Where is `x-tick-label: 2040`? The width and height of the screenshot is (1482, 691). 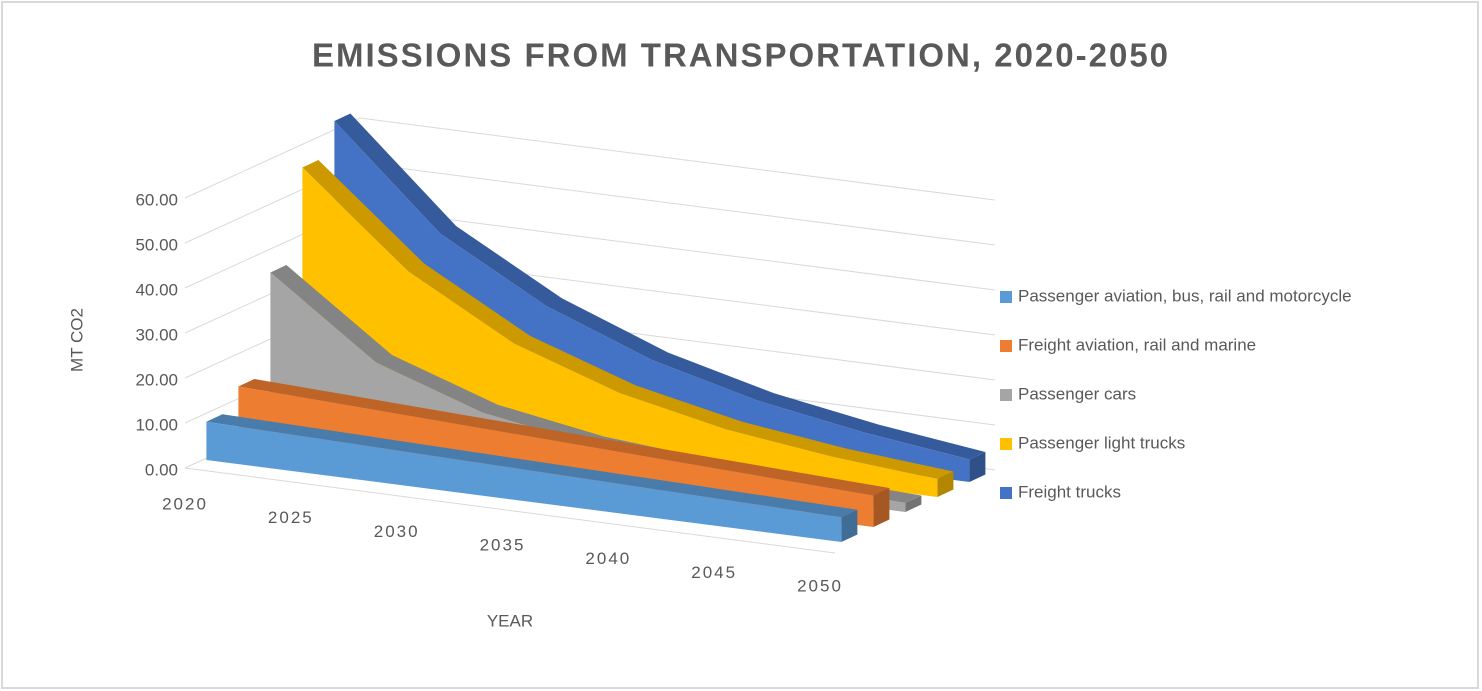
x-tick-label: 2040 is located at coordinates (608, 558).